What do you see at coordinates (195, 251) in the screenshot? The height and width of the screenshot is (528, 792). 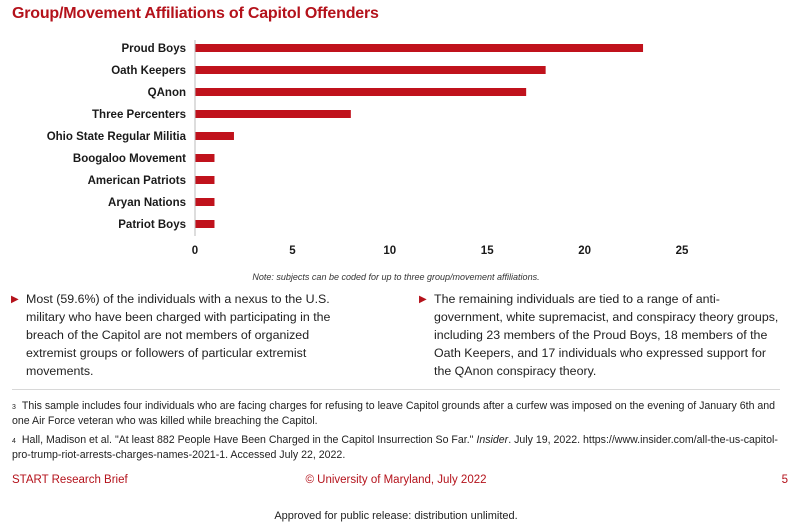 I see `x-tick-label: 0` at bounding box center [195, 251].